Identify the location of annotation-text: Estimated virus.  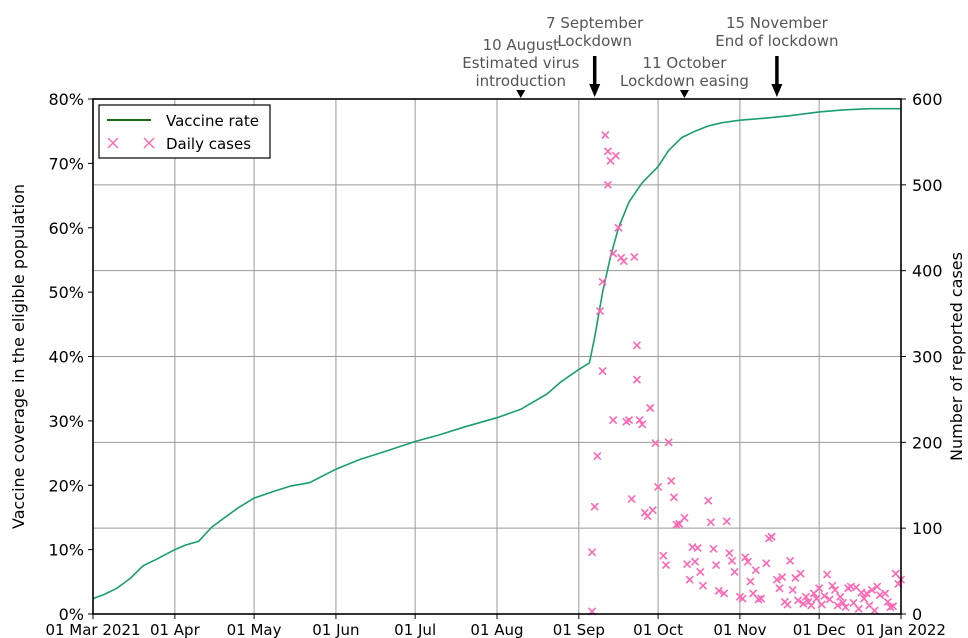
(520, 63).